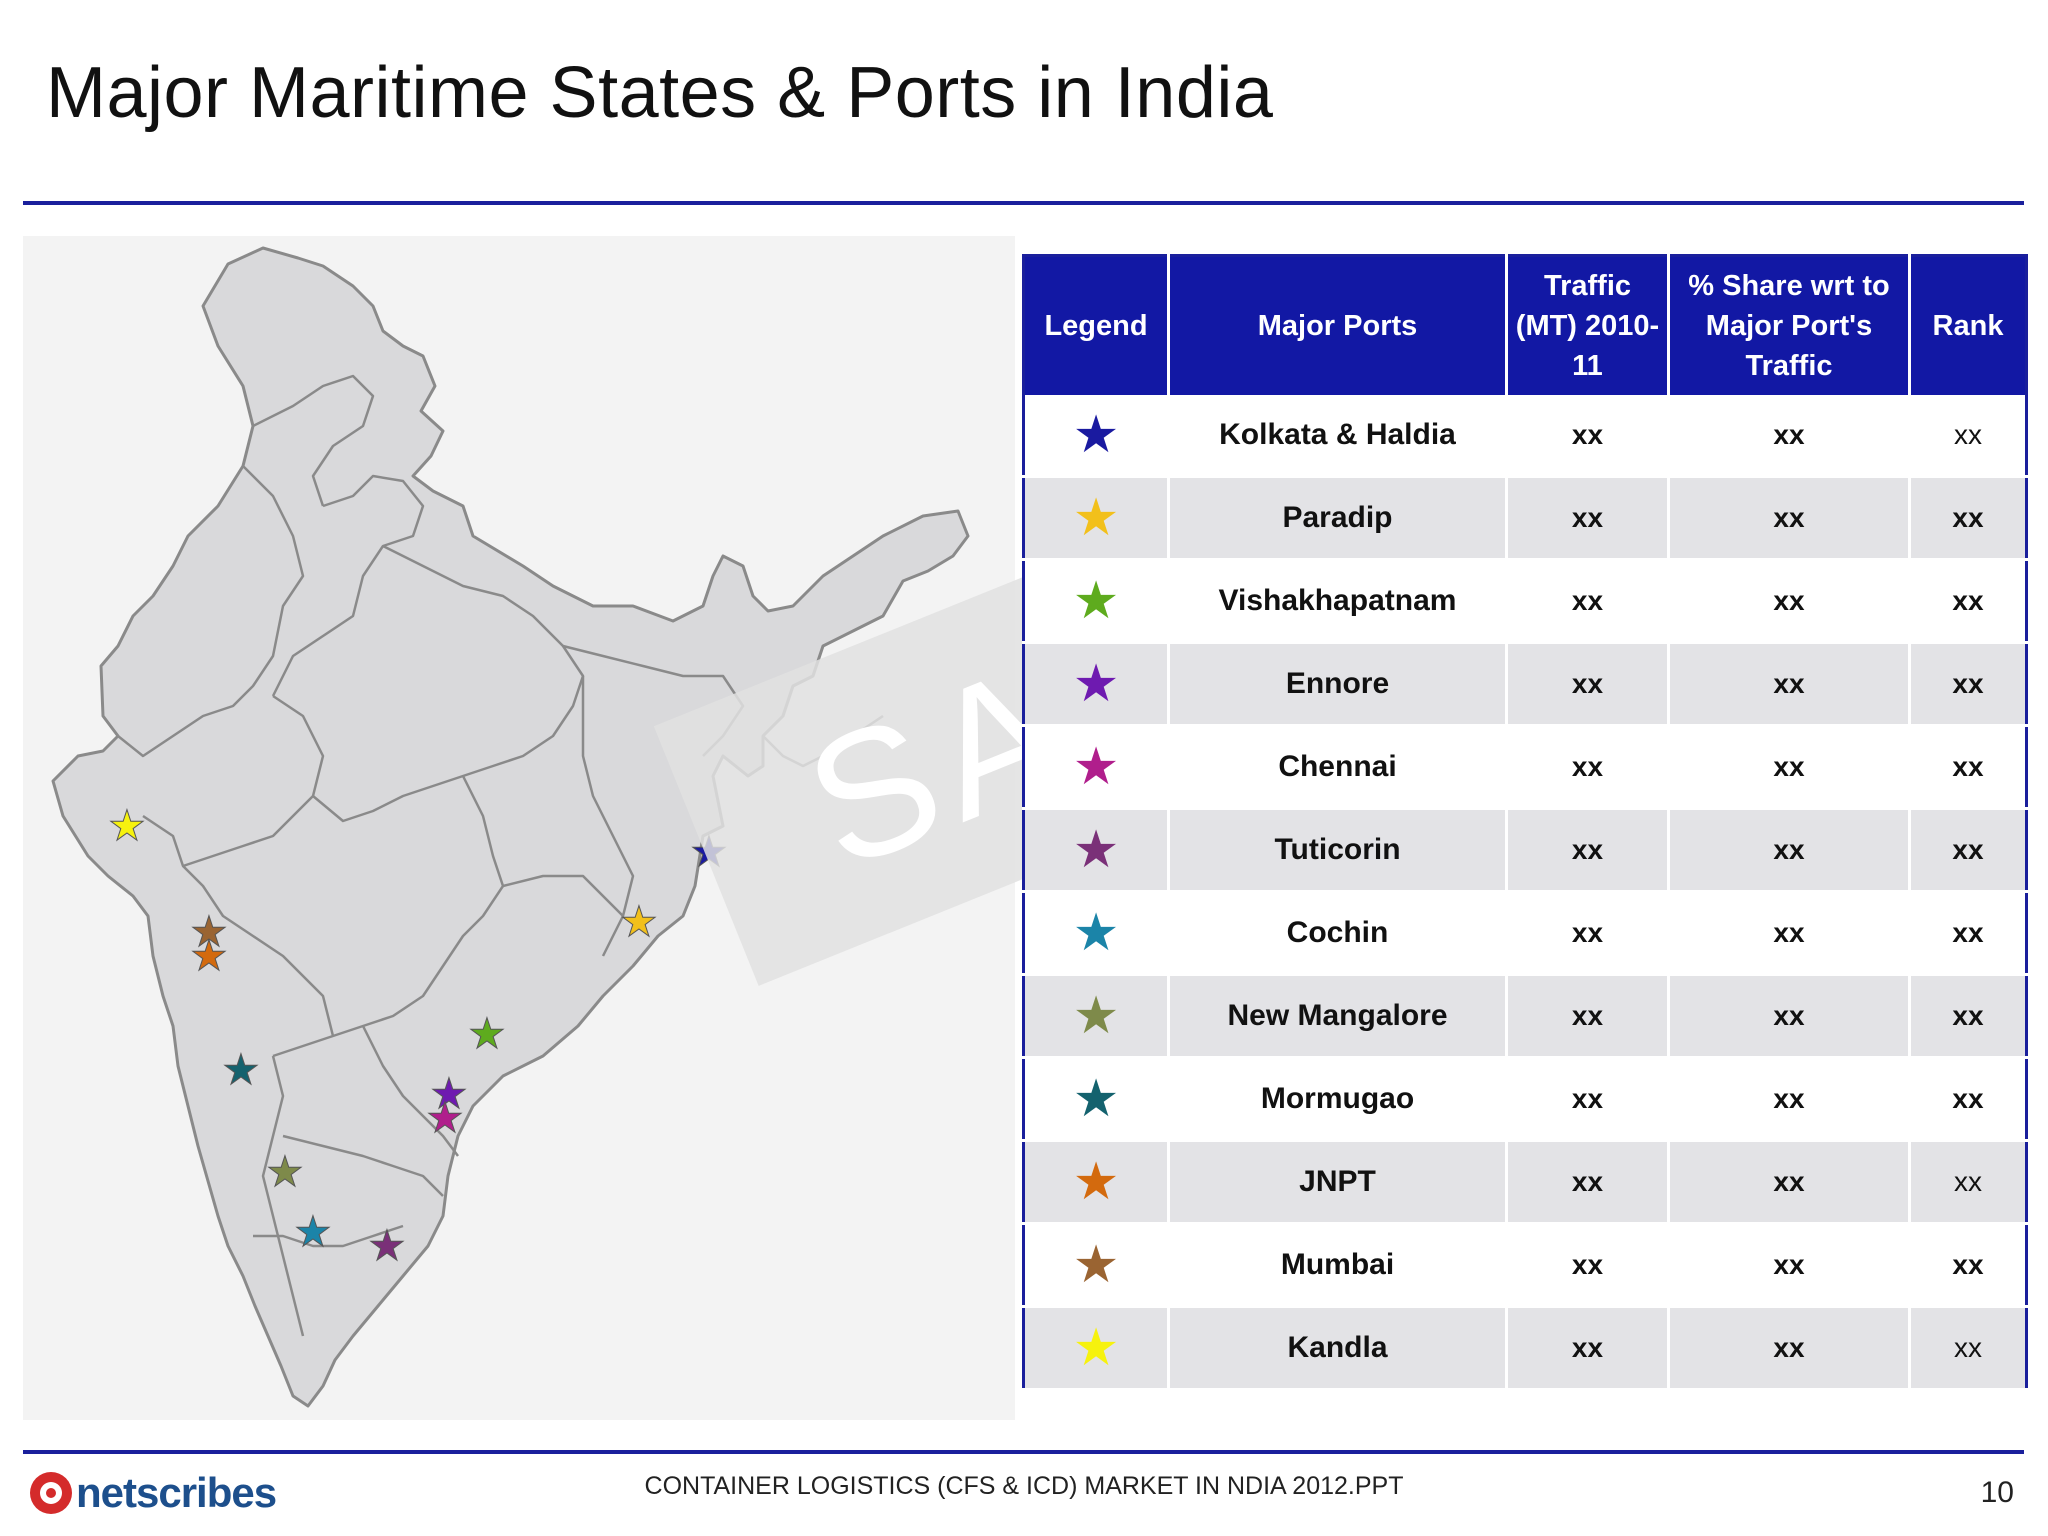 The image size is (2048, 1536). Describe the element at coordinates (1338, 1182) in the screenshot. I see `port-name-cell: JNPT` at that location.